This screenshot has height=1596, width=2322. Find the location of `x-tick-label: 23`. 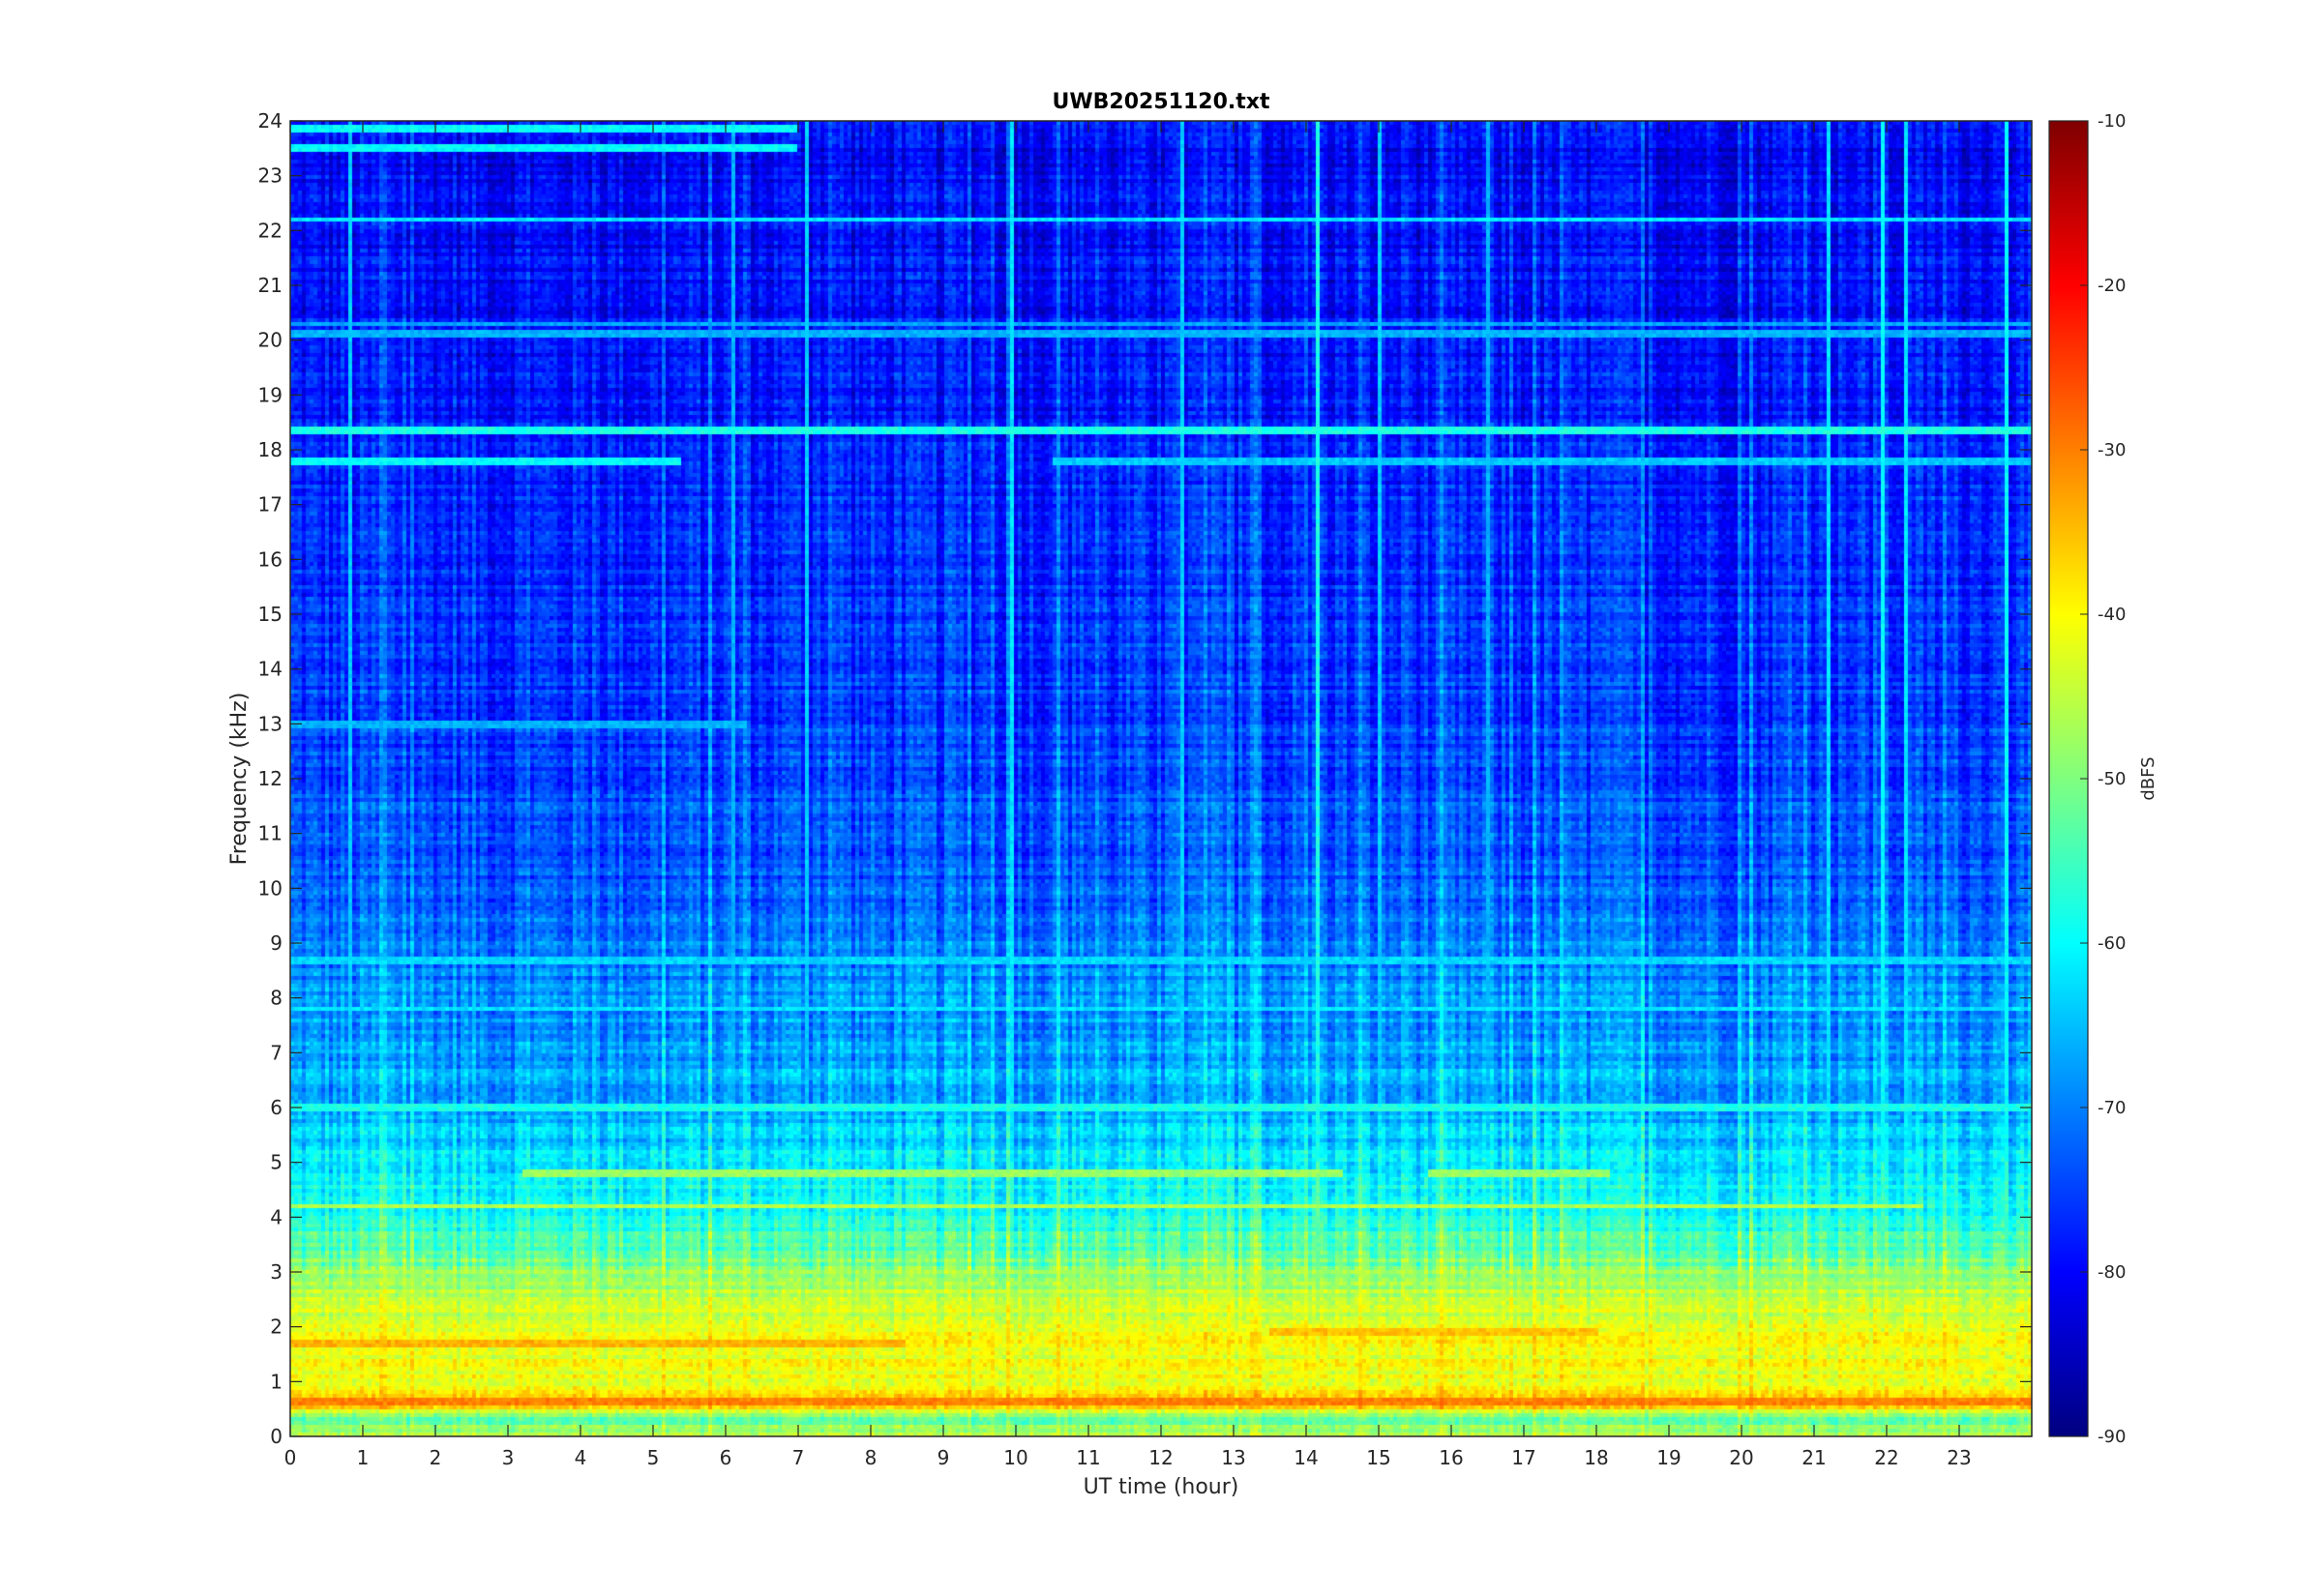

x-tick-label: 23 is located at coordinates (1959, 1457).